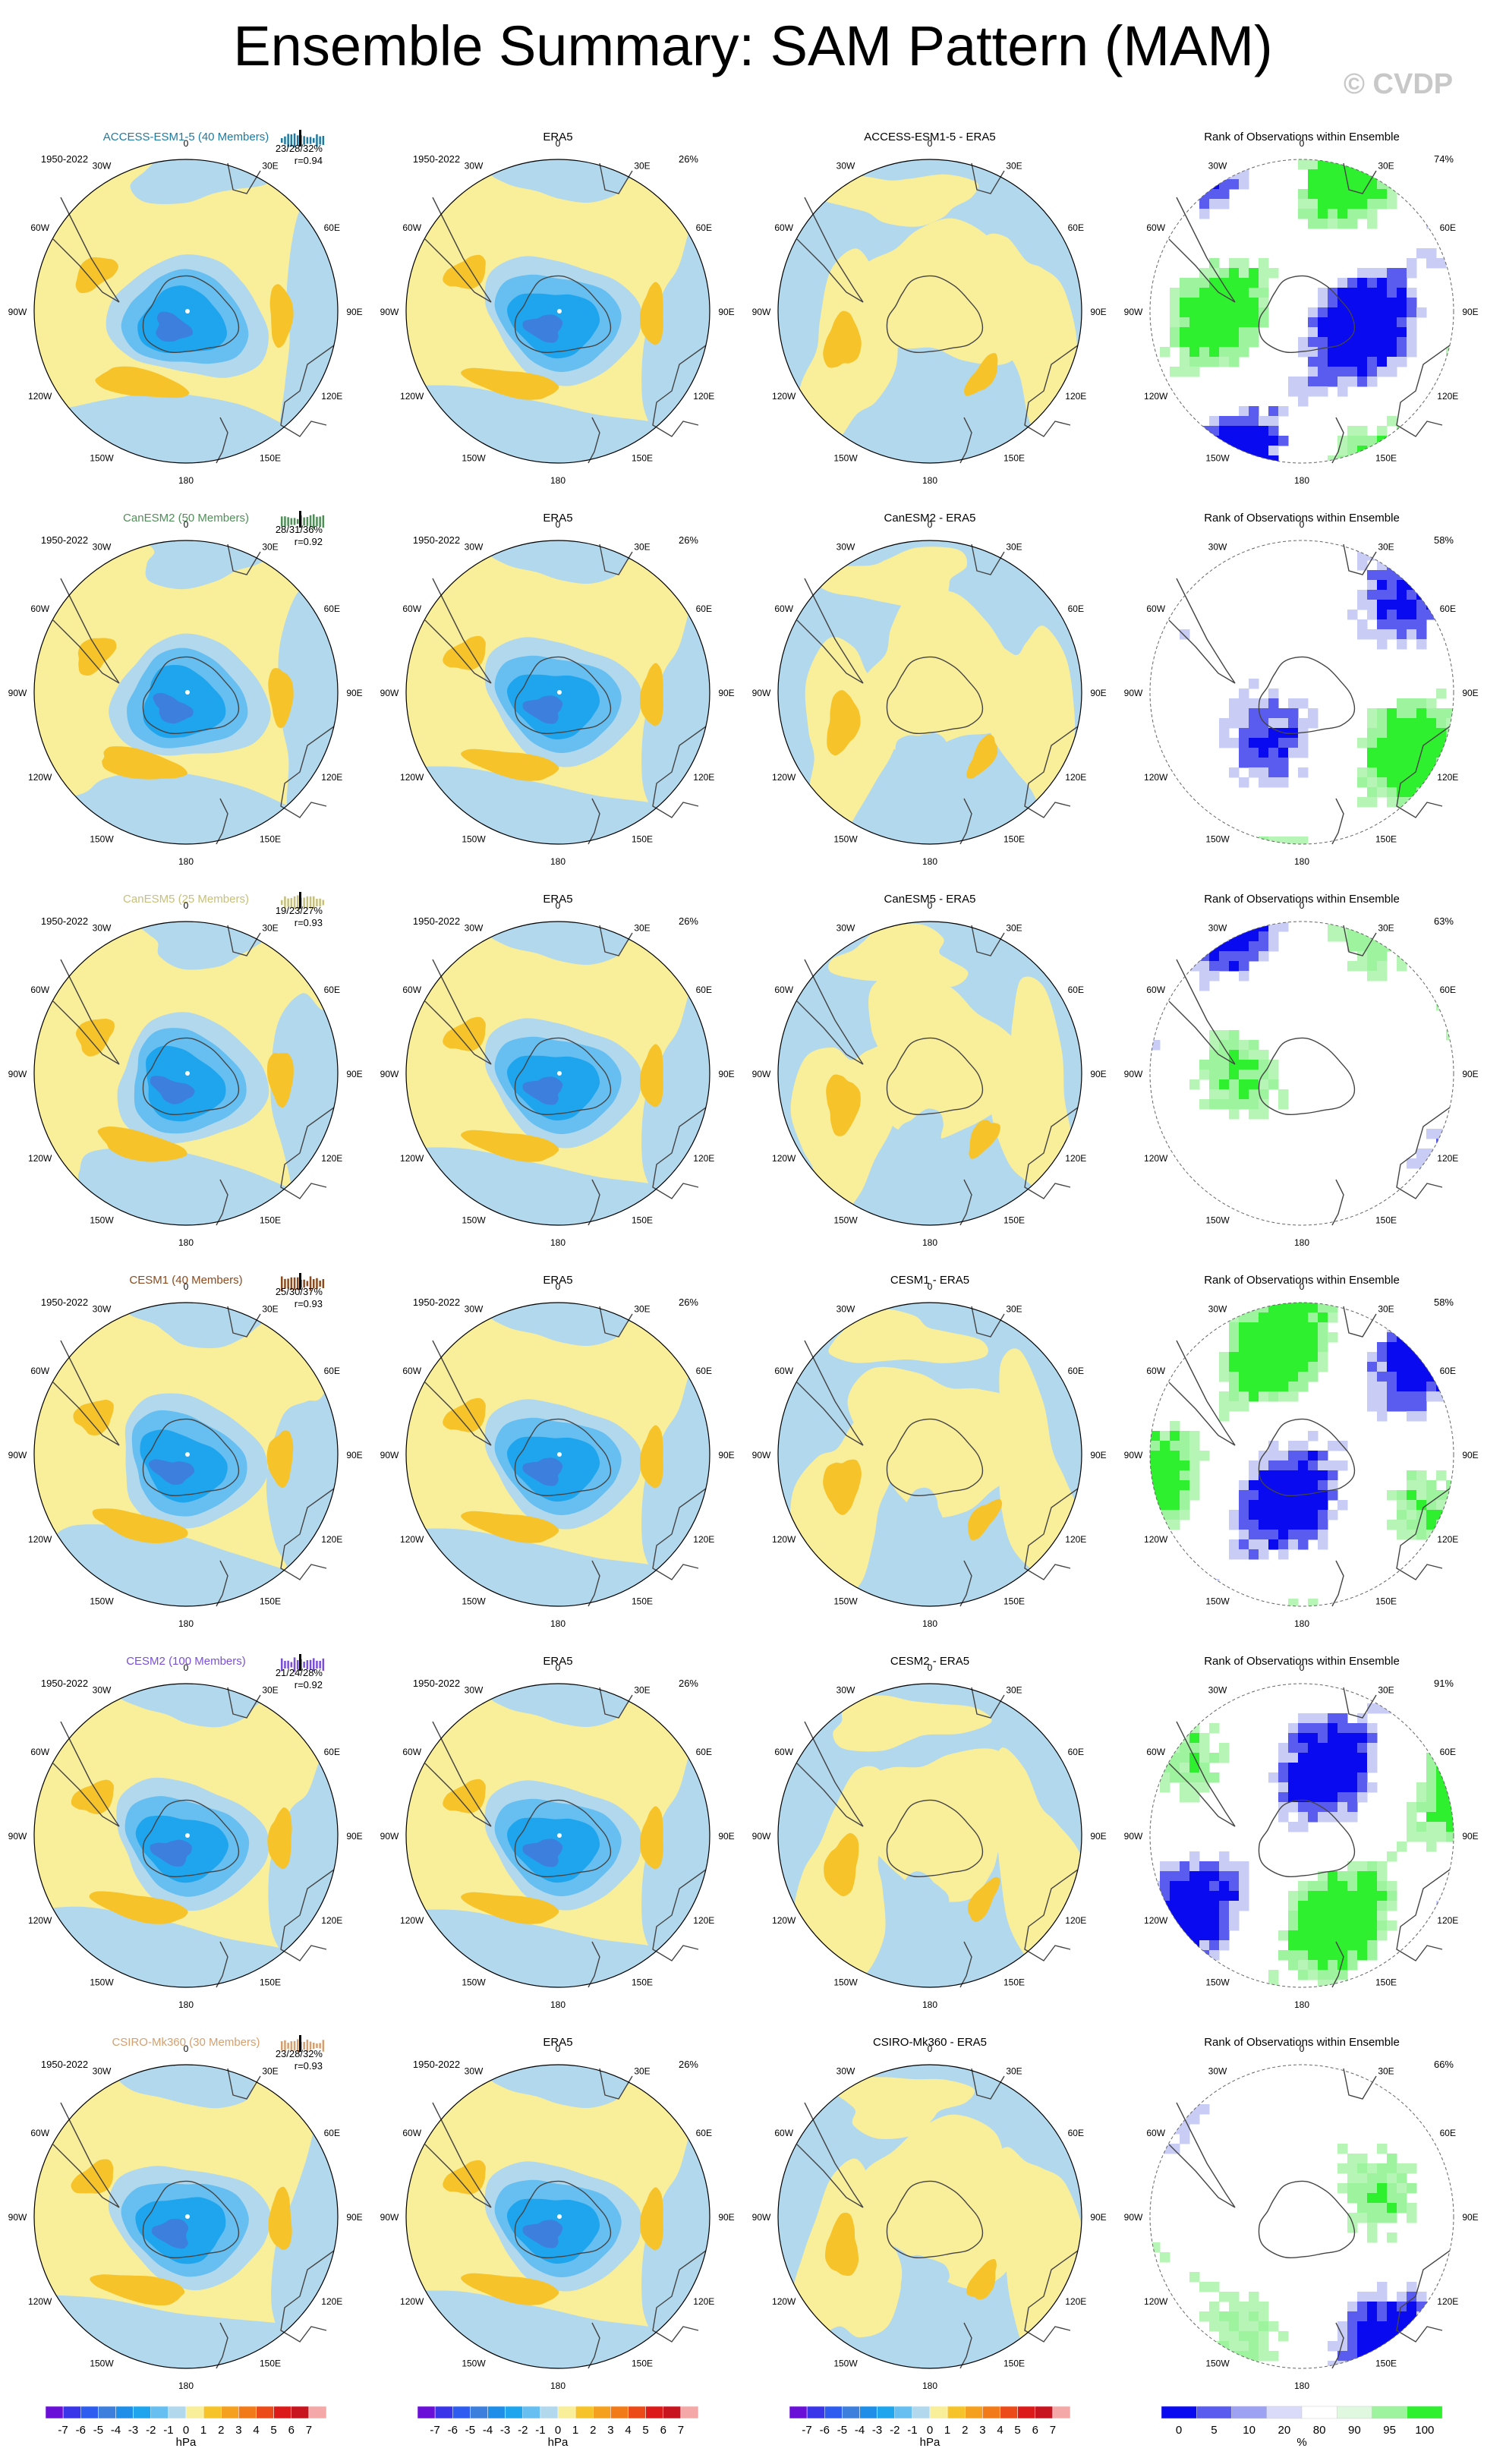  What do you see at coordinates (102, 1690) in the screenshot?
I see `lon-label: 30W` at bounding box center [102, 1690].